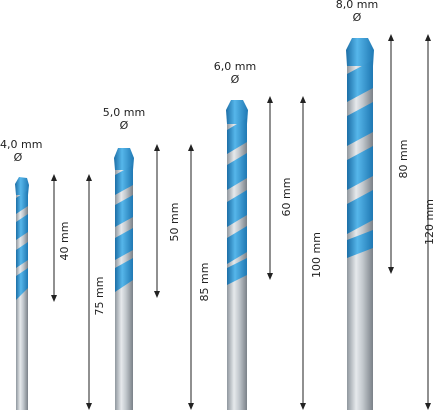 The image size is (441, 410). I want to click on diameter-value: 8,0 mm, so click(357, 5).